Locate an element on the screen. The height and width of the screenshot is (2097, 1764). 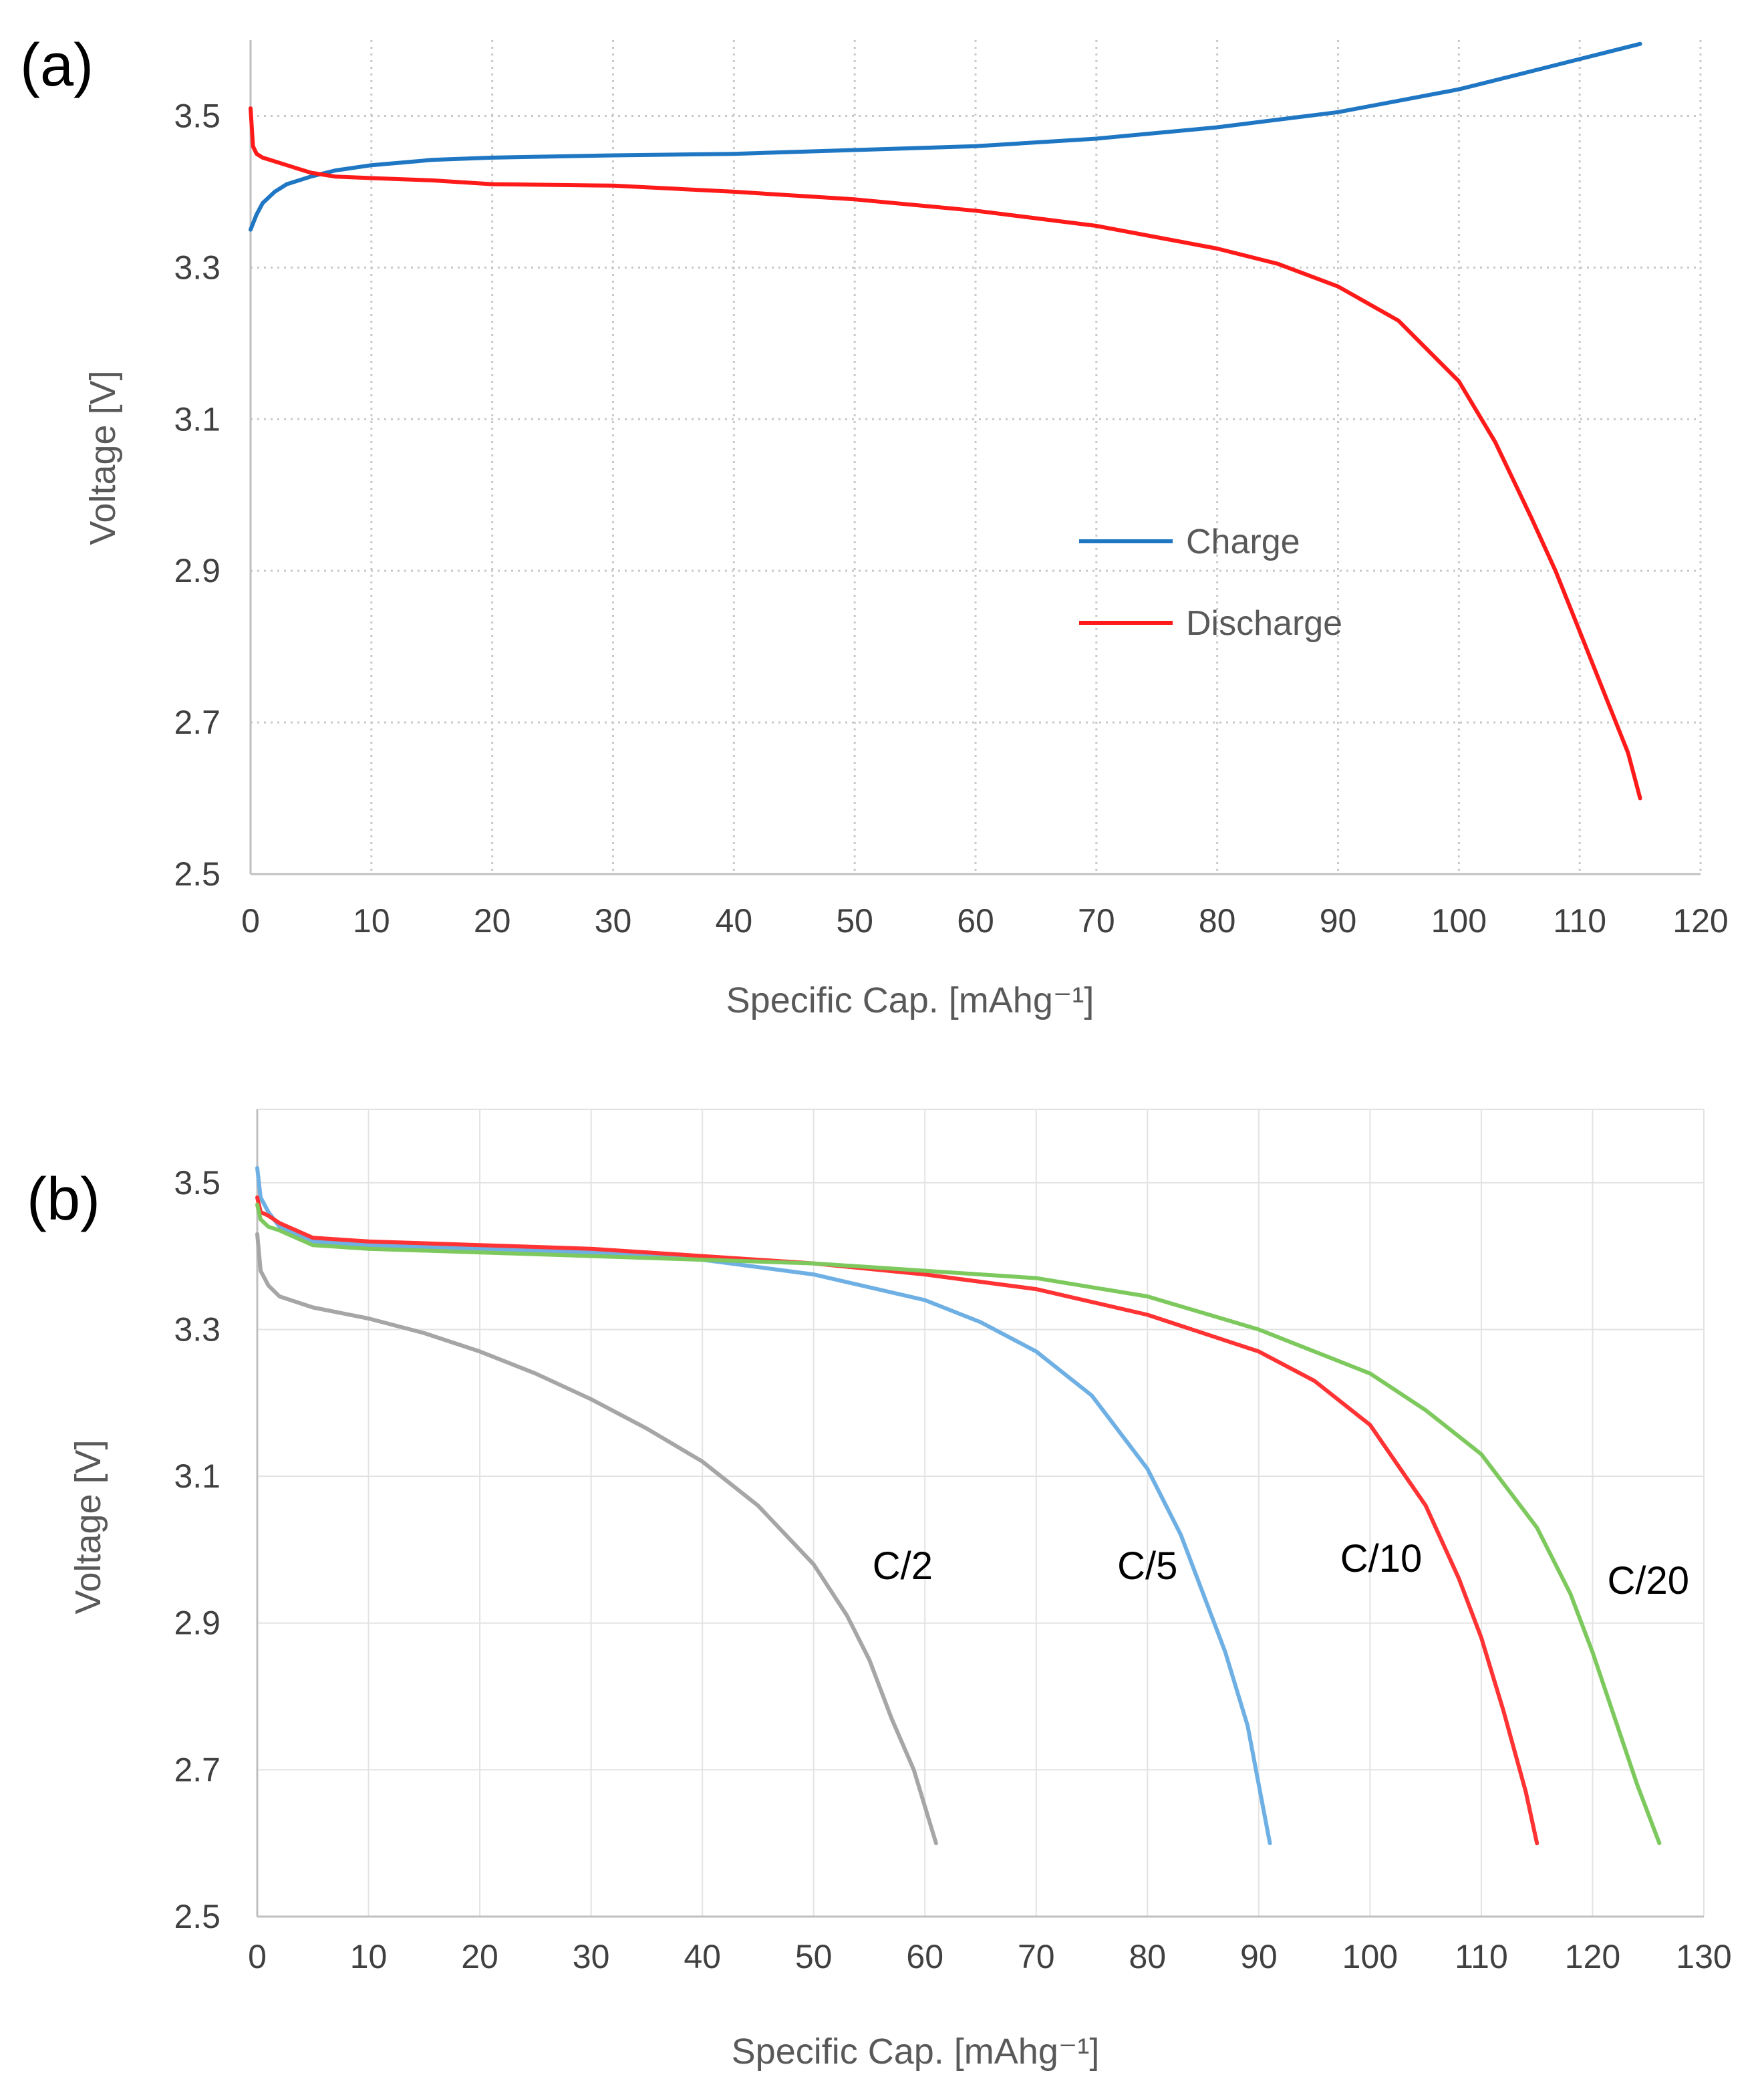
x-tick-label: 130 is located at coordinates (1704, 1956).